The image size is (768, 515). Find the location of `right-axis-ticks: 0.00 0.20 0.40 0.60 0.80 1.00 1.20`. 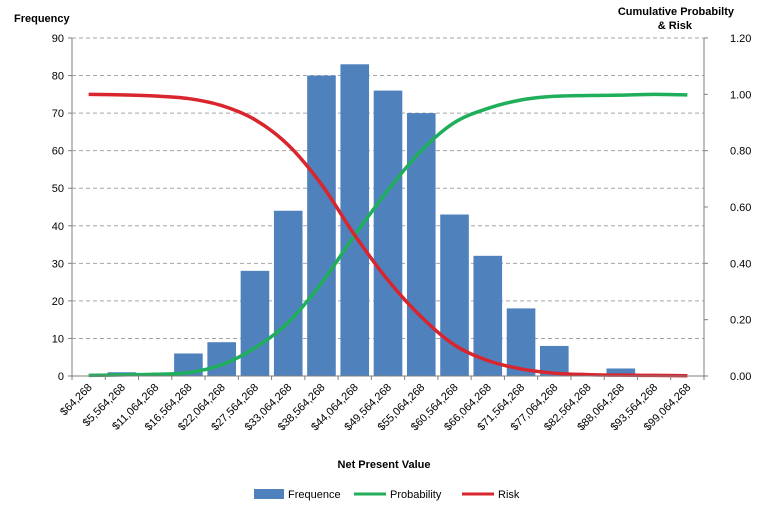

right-axis-ticks: 0.00 0.20 0.40 0.60 0.80 1.00 1.20 is located at coordinates (727, 208).